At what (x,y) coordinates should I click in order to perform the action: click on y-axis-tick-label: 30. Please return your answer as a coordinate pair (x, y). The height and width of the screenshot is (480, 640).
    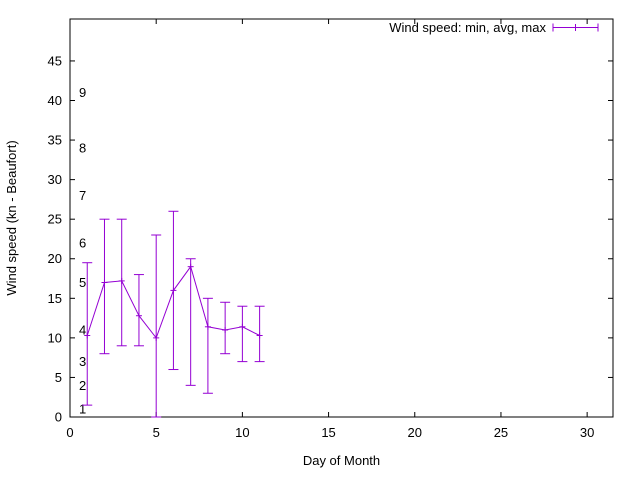
    Looking at the image, I should click on (55, 179).